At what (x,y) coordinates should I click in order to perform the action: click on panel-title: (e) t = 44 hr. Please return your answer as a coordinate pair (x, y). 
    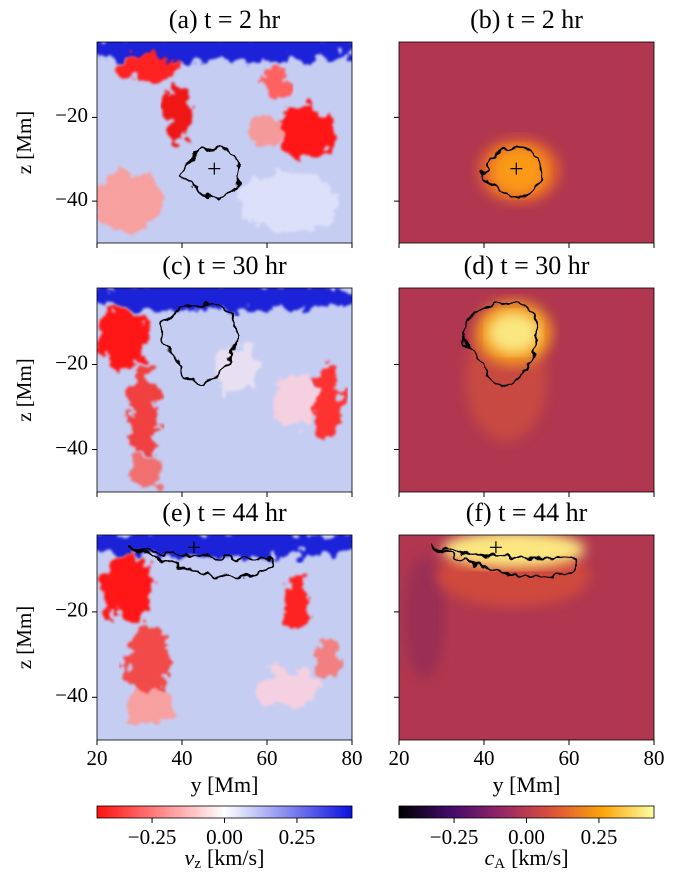
    Looking at the image, I should click on (224, 512).